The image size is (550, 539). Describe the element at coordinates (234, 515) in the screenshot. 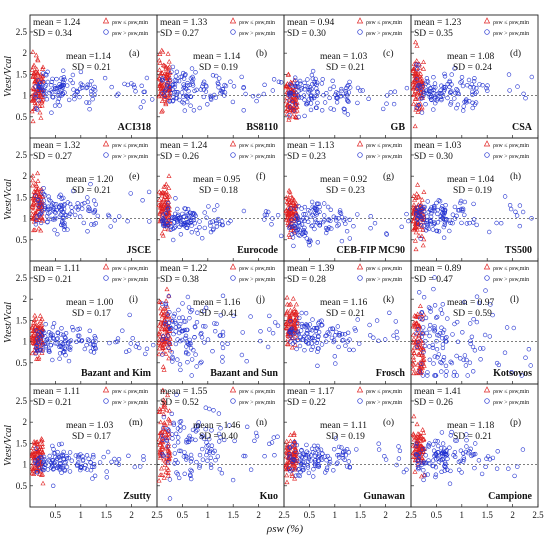

I see `x-tick-label: 1.5` at that location.